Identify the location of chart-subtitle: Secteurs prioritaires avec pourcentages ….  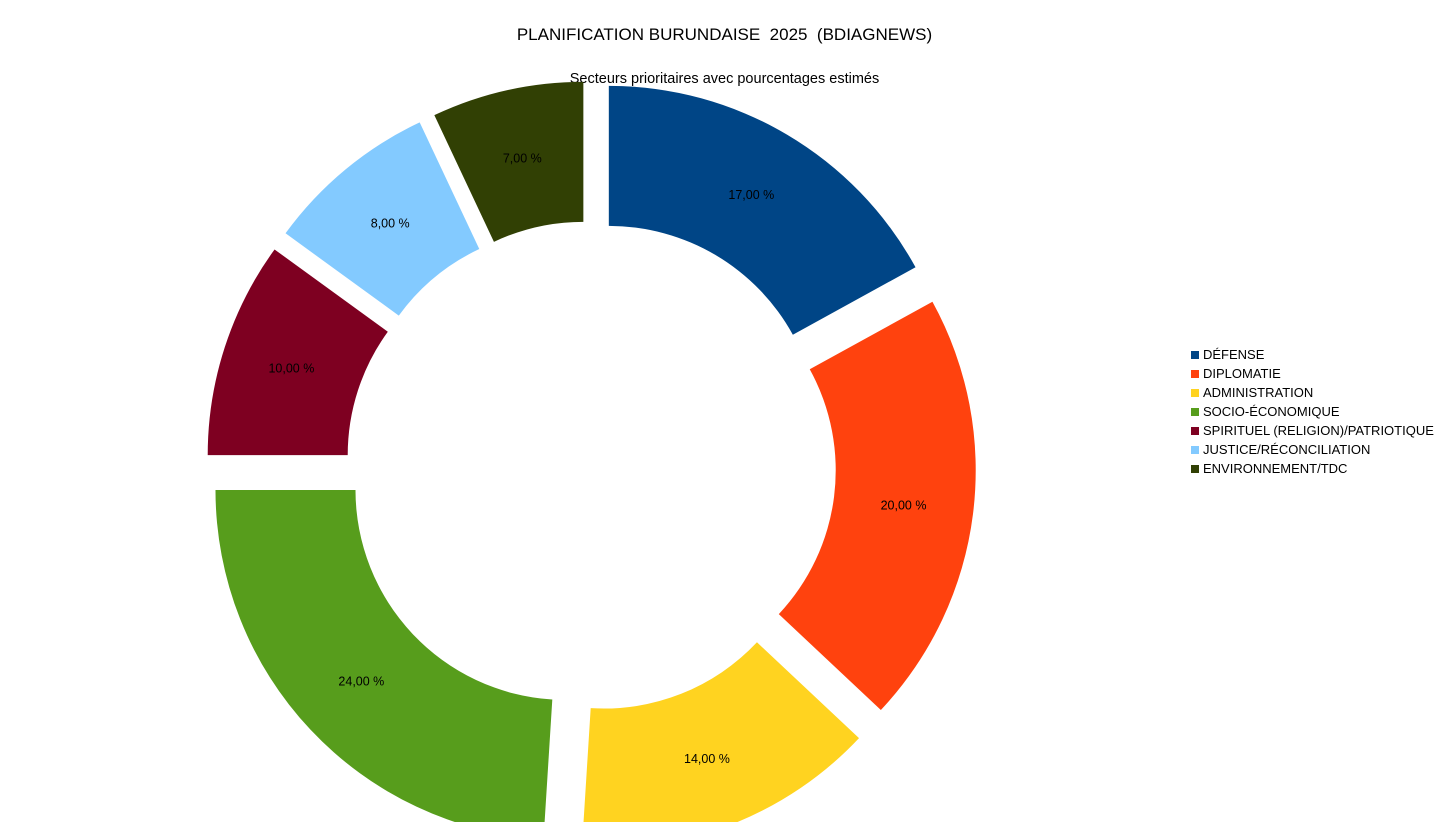
(724, 79).